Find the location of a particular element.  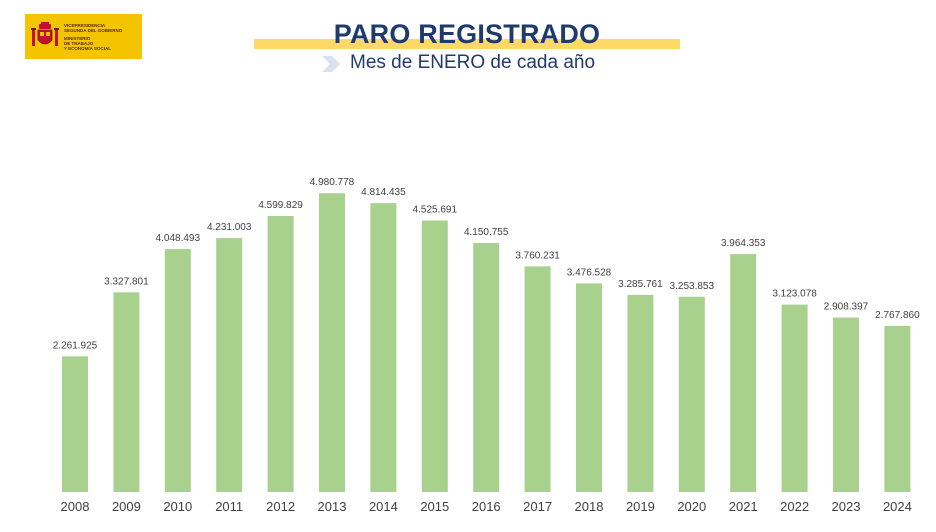

bar-2020 is located at coordinates (691, 394).